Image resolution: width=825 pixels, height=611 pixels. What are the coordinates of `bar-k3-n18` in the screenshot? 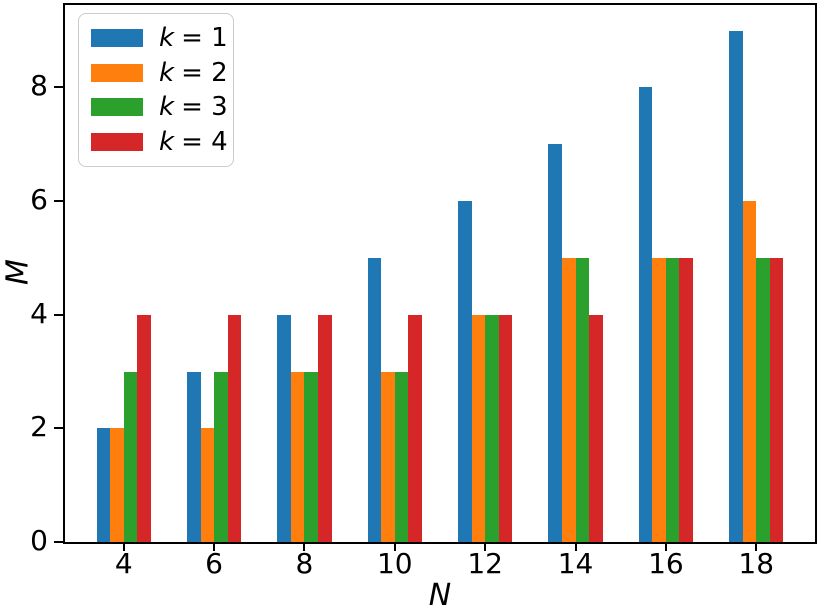 It's located at (763, 399).